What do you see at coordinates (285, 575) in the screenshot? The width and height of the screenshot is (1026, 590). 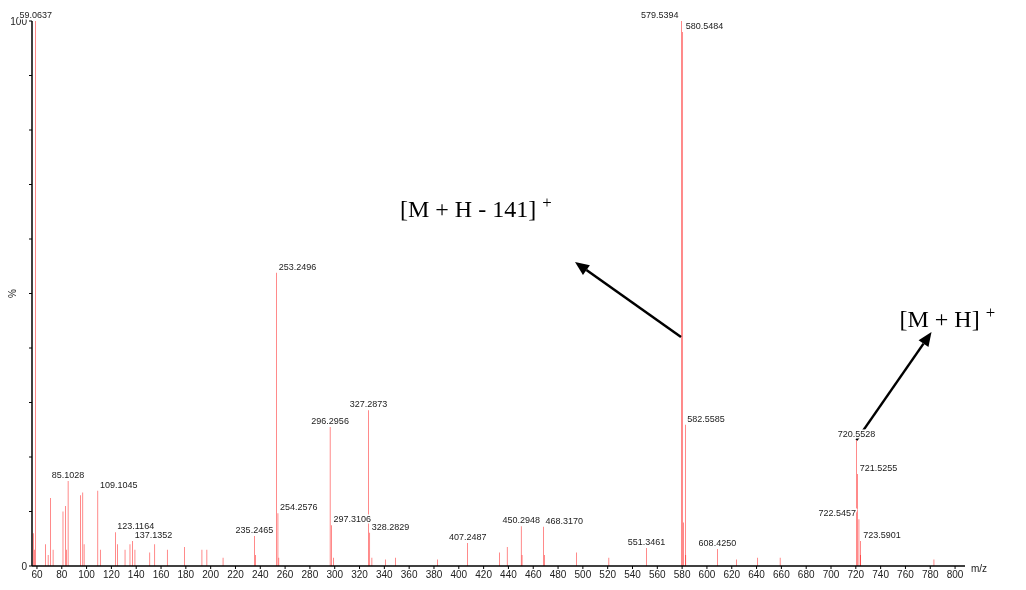 I see `x-tick-label: 260` at bounding box center [285, 575].